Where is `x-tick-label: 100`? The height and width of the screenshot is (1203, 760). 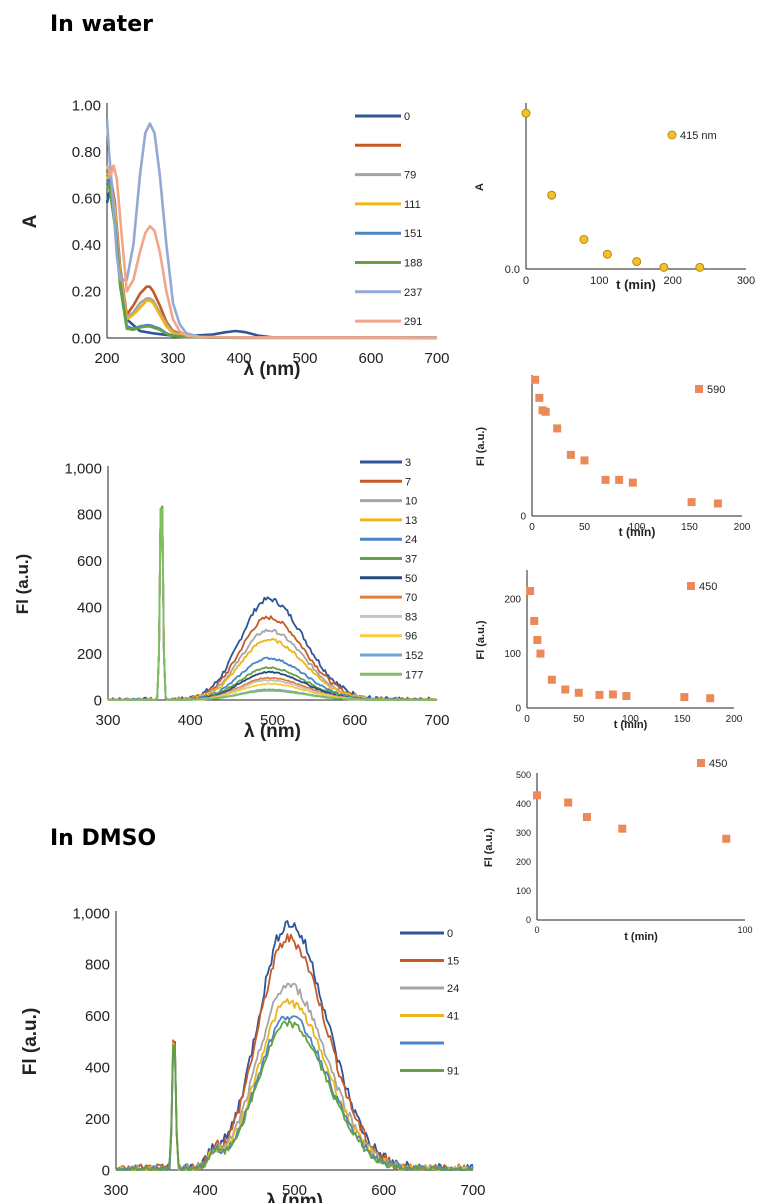 x-tick-label: 100 is located at coordinates (630, 719).